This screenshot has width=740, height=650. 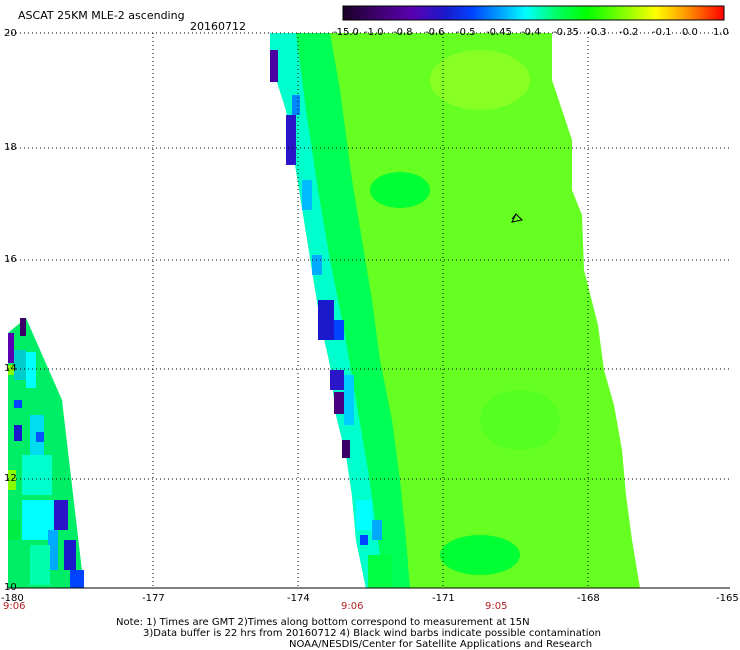 I want to click on map-date: 20160712, so click(x=218, y=26).